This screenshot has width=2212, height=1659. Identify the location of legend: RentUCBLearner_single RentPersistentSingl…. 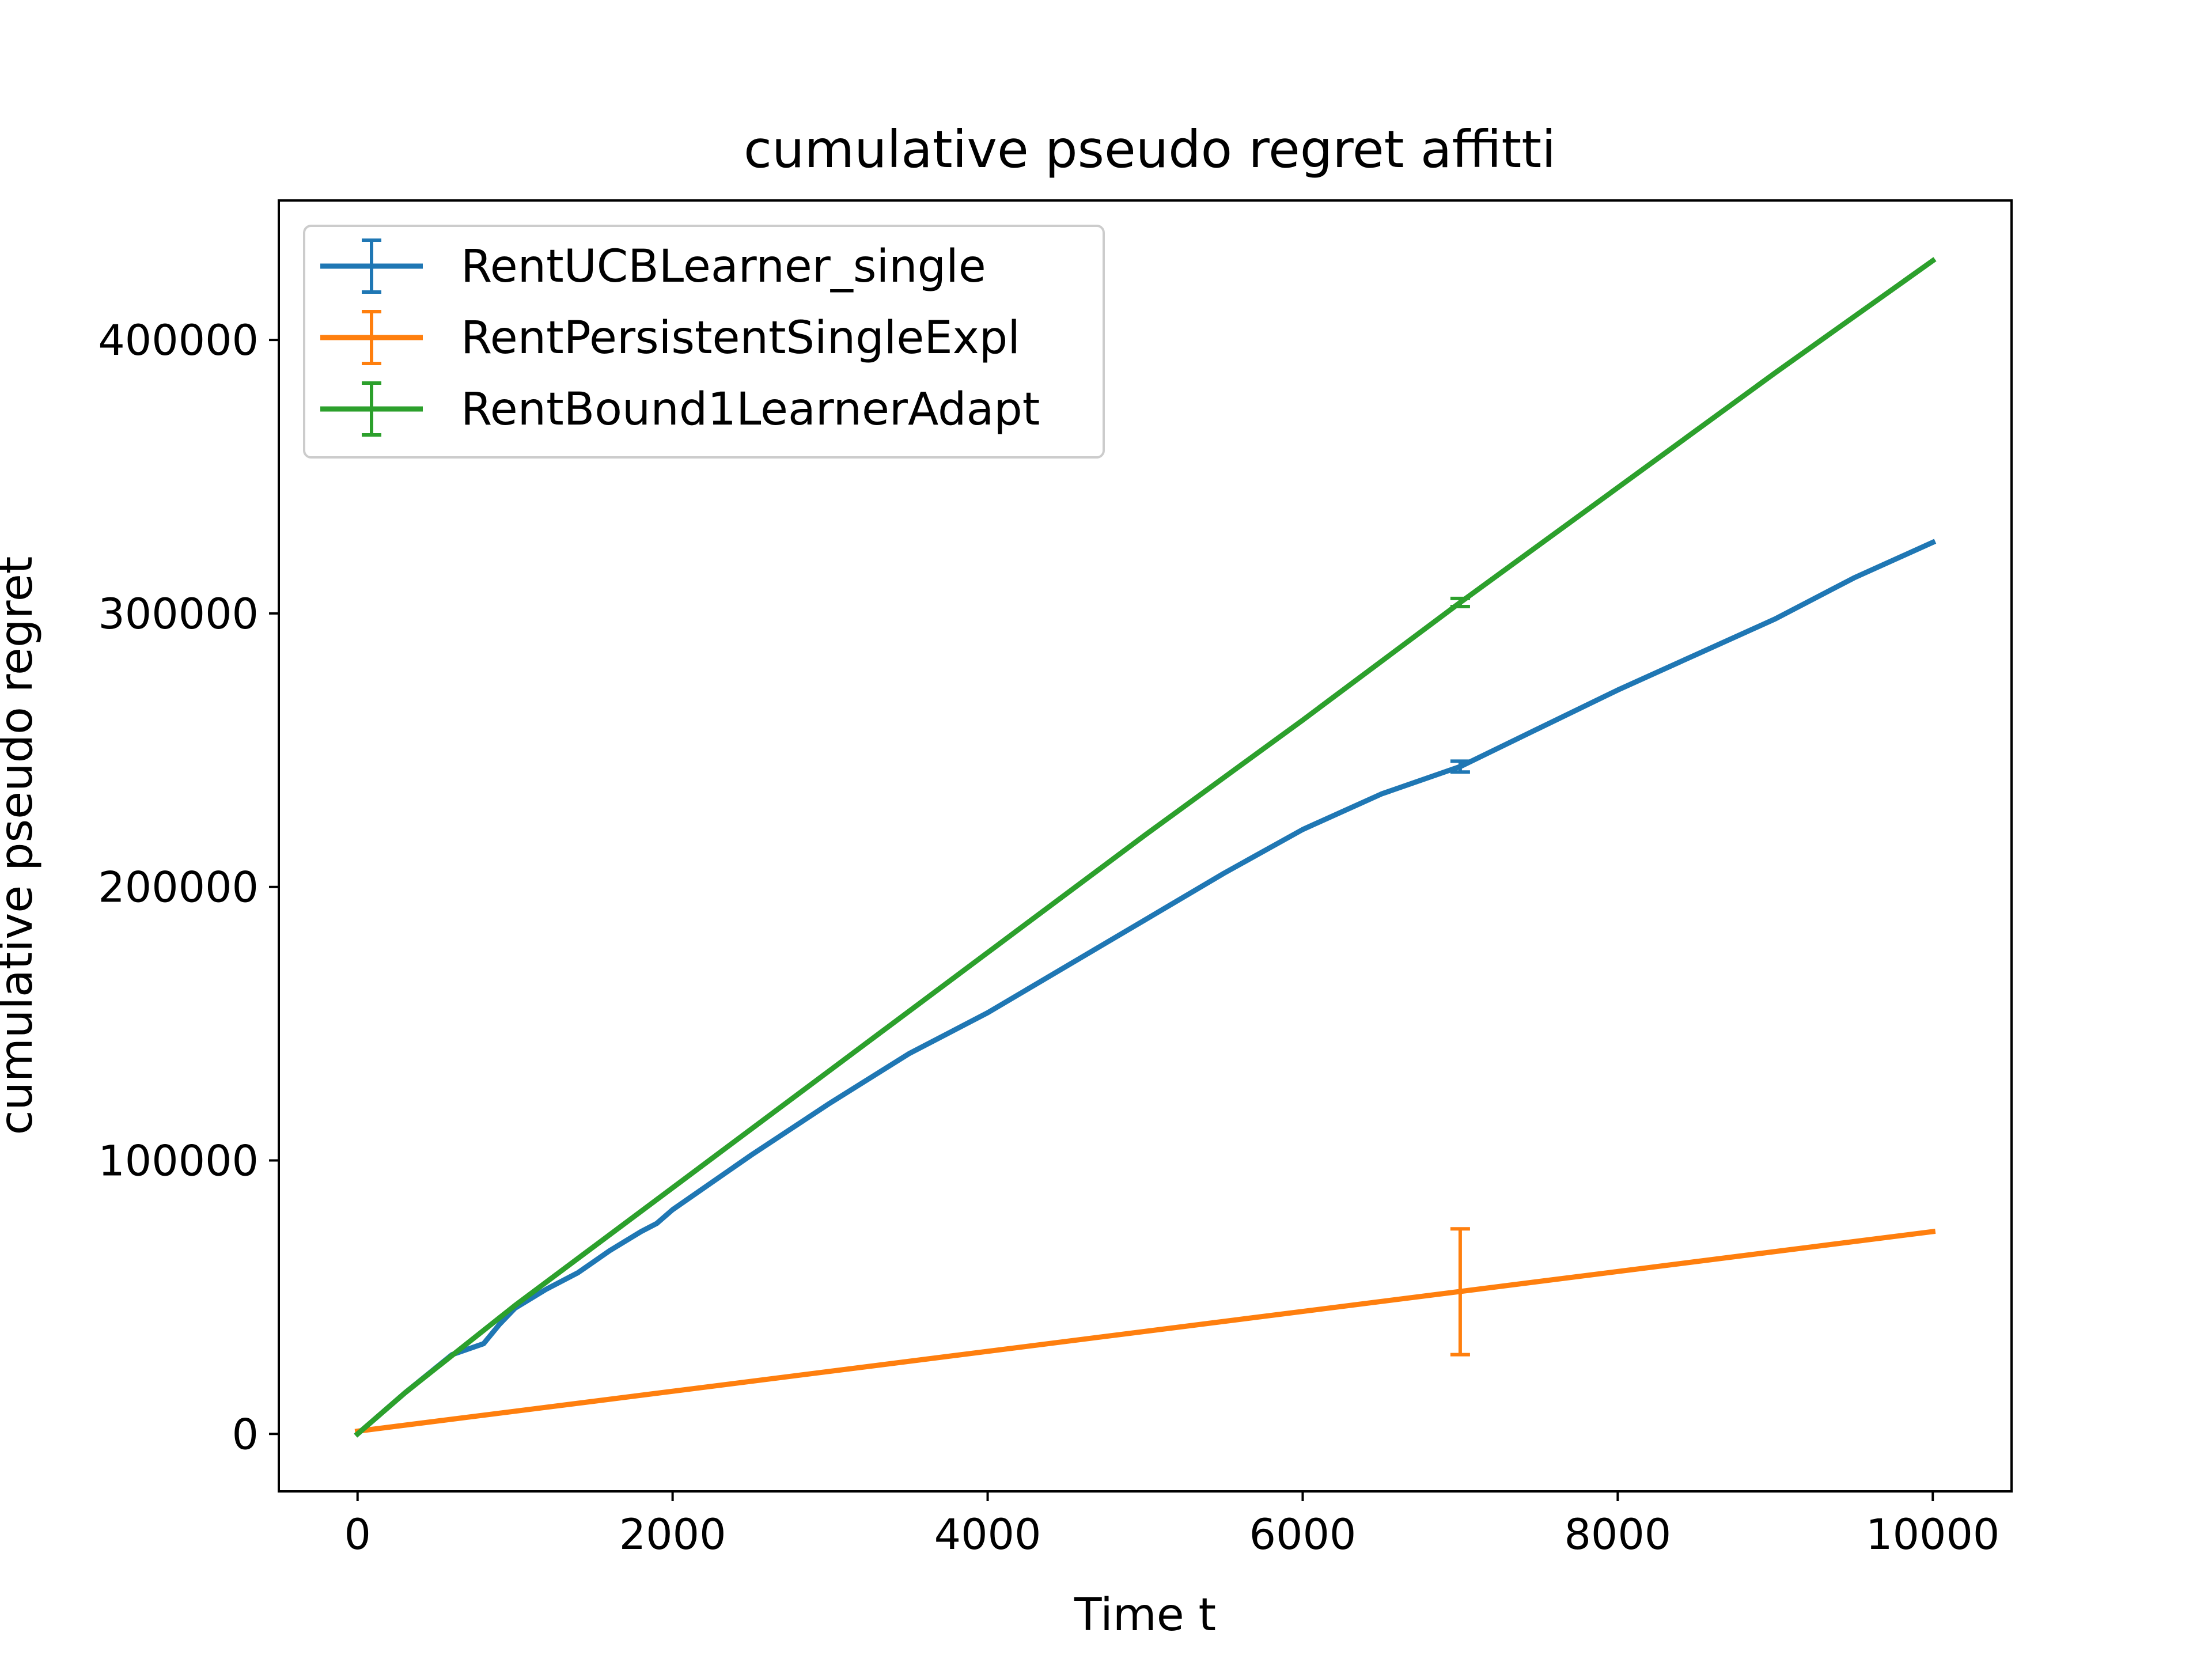
(704, 342).